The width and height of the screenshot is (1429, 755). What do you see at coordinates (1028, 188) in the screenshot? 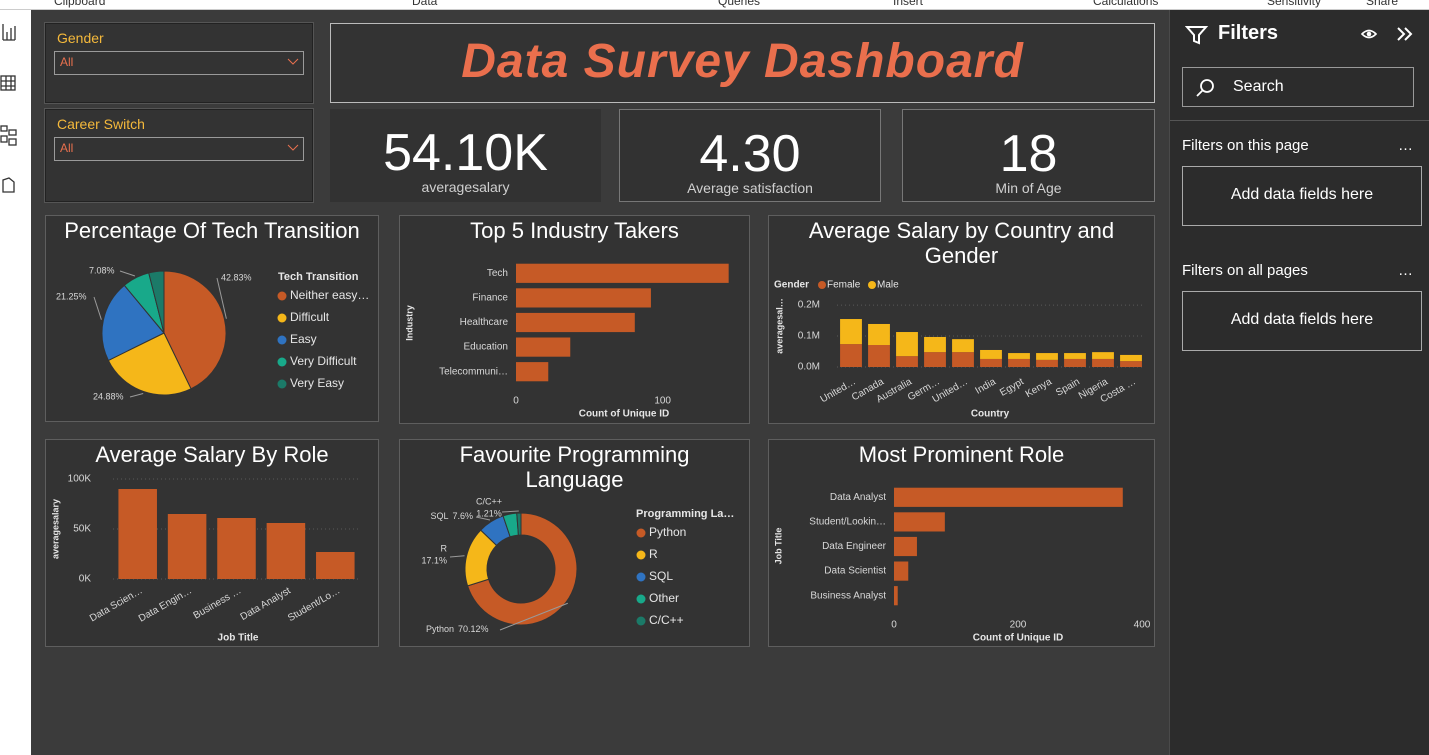
I see `kpi-label: Min of Age` at bounding box center [1028, 188].